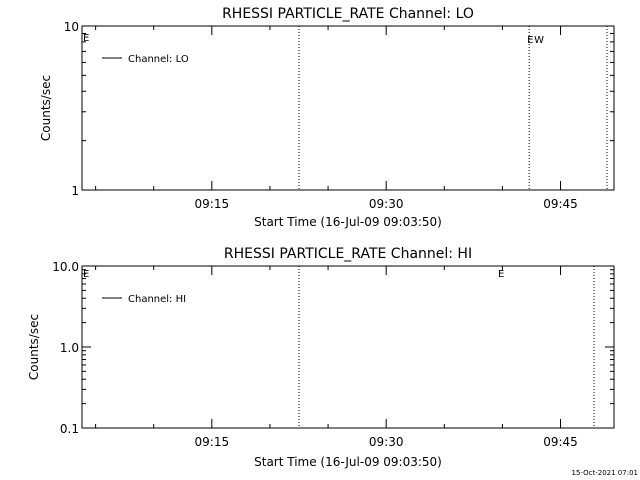  What do you see at coordinates (65, 267) in the screenshot?
I see `y-tick-label: 10.0` at bounding box center [65, 267].